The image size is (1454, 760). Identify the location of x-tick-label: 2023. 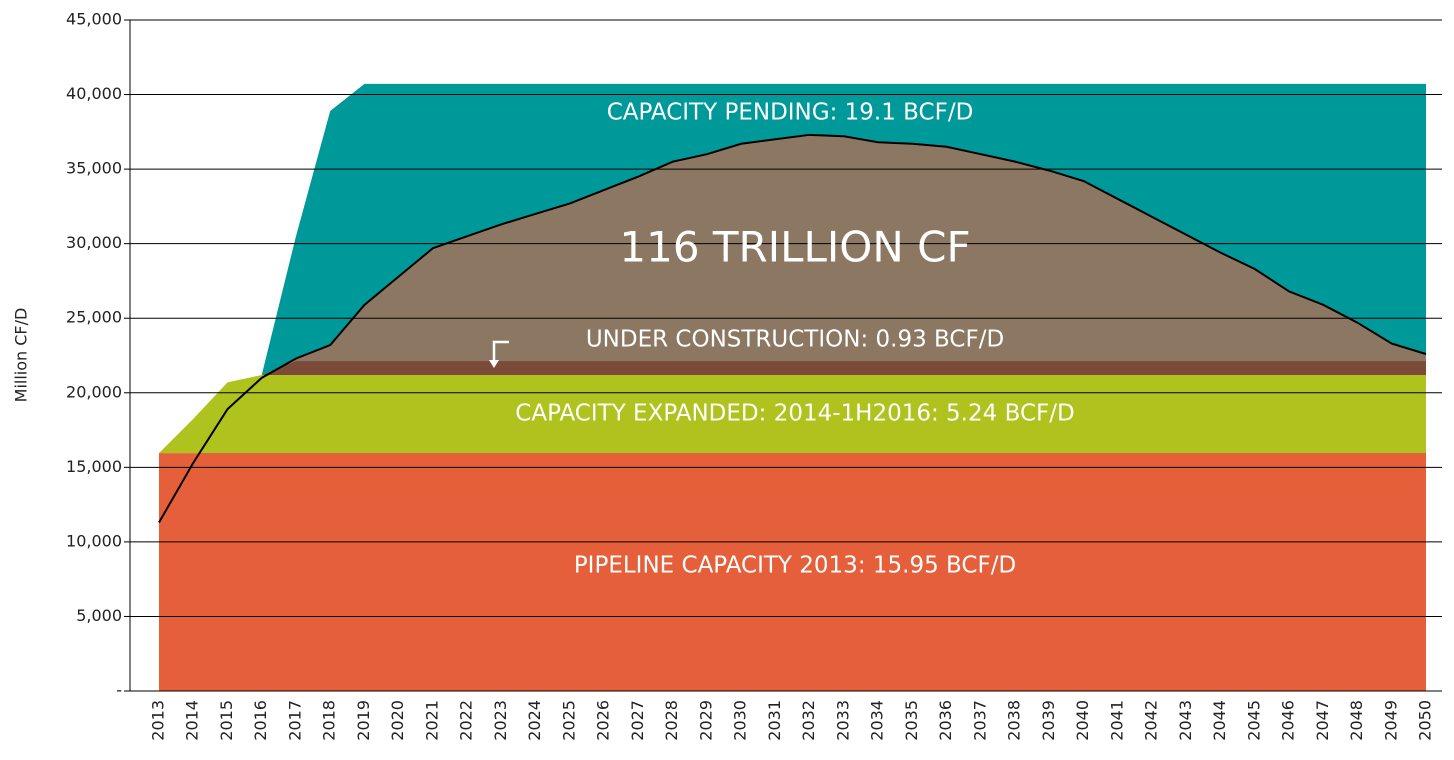
(500, 720).